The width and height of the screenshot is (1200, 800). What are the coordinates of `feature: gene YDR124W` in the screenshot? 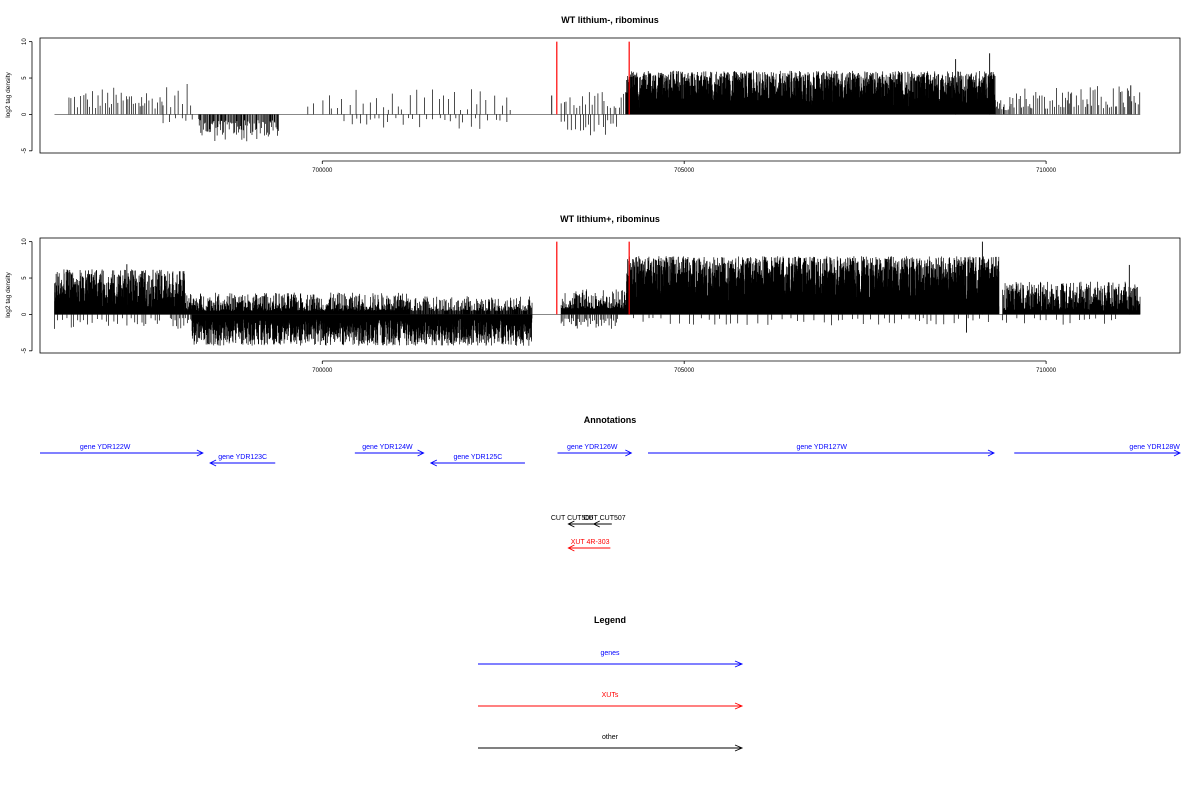 It's located at (389, 450).